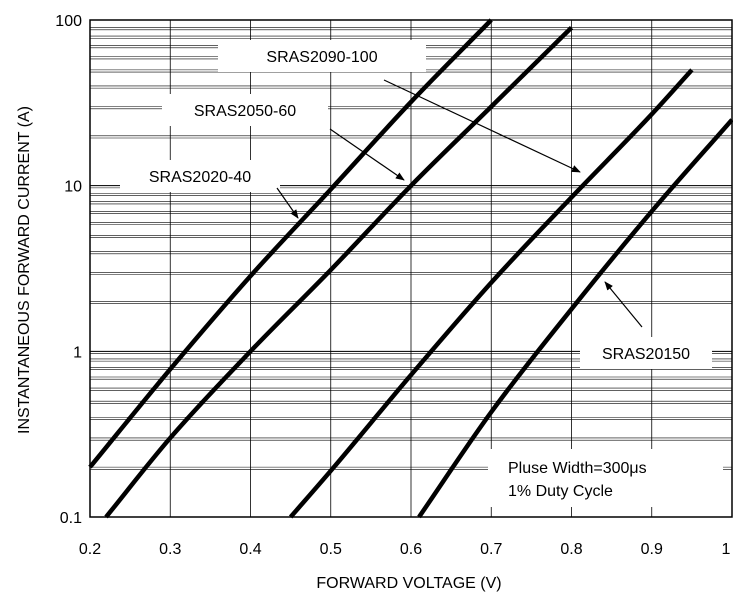 This screenshot has width=733, height=595. I want to click on x-tick-label: 0.8, so click(571, 549).